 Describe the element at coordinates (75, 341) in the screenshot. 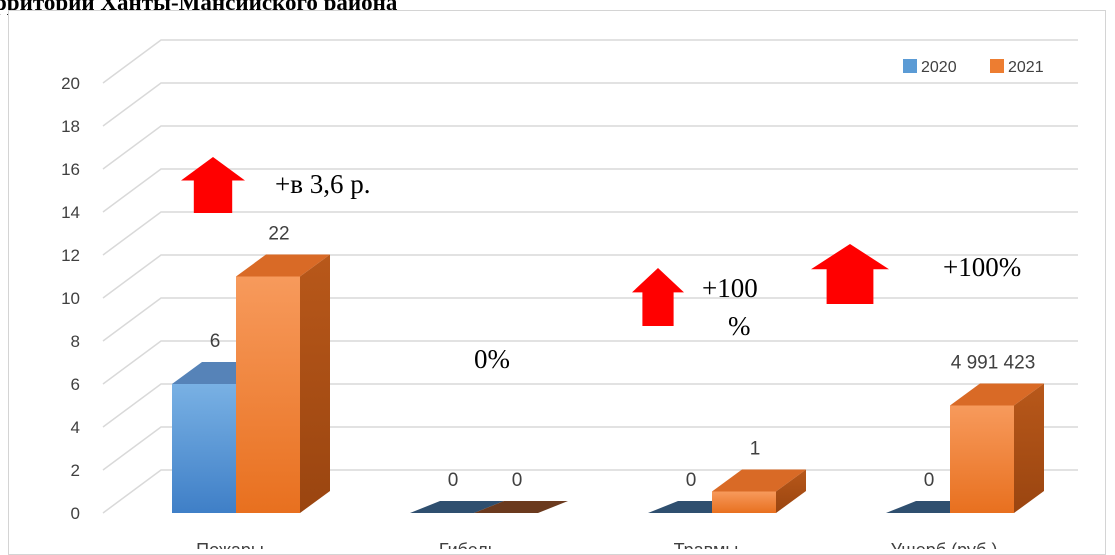

I see `y-tick-label: 8` at that location.